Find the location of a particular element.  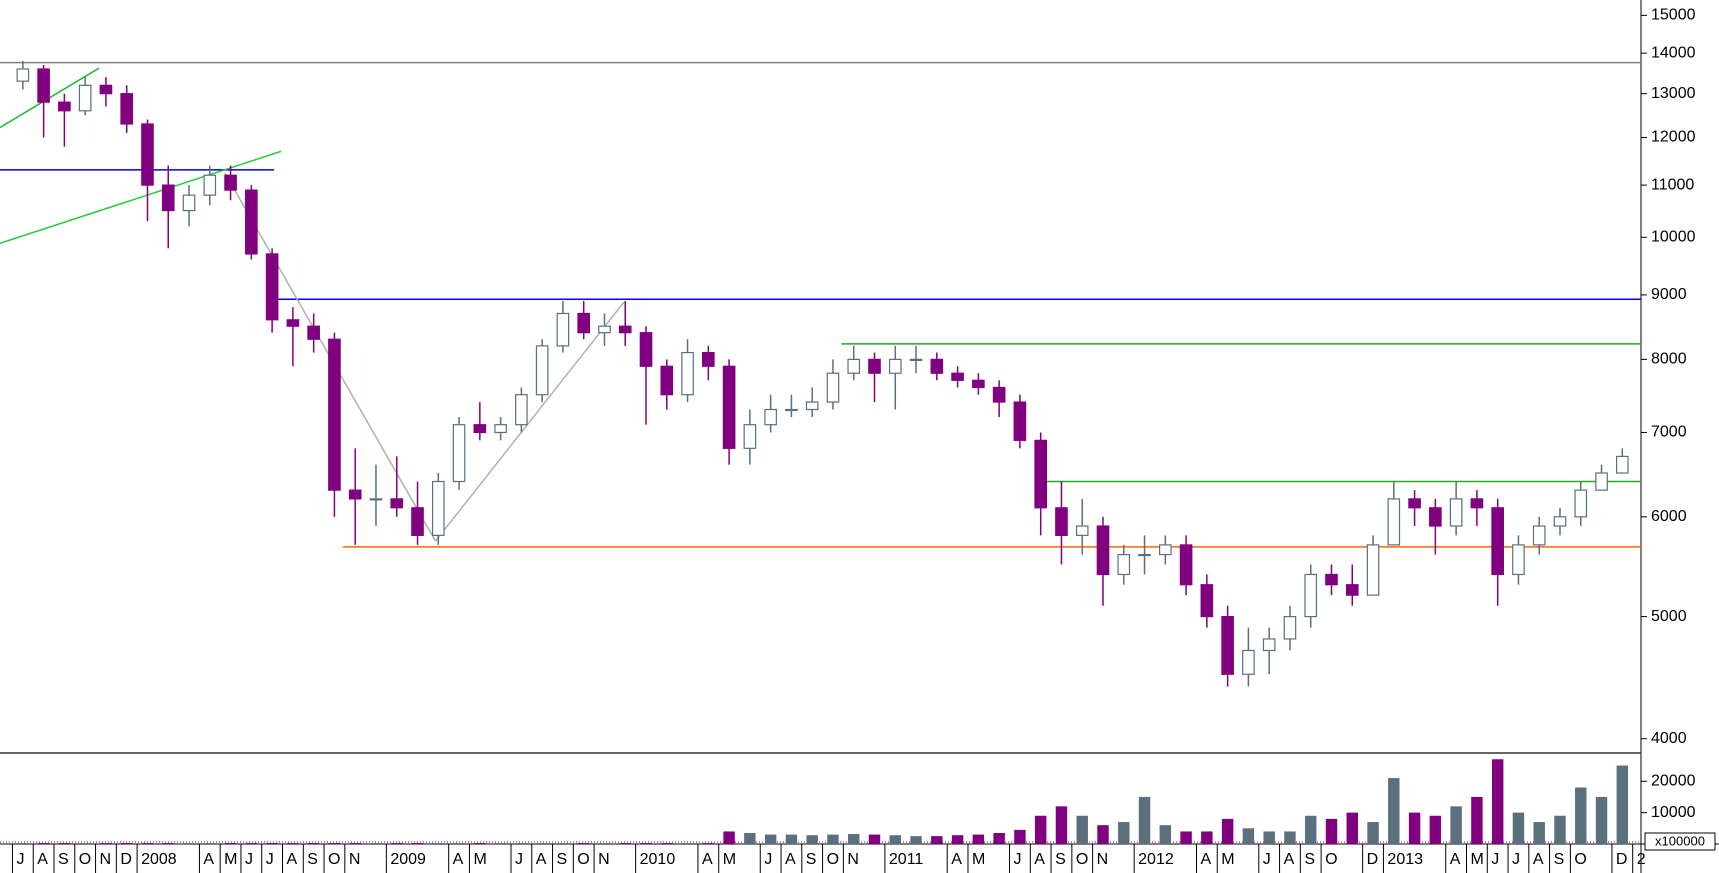

y-tick-label: 10000 is located at coordinates (1673, 236).